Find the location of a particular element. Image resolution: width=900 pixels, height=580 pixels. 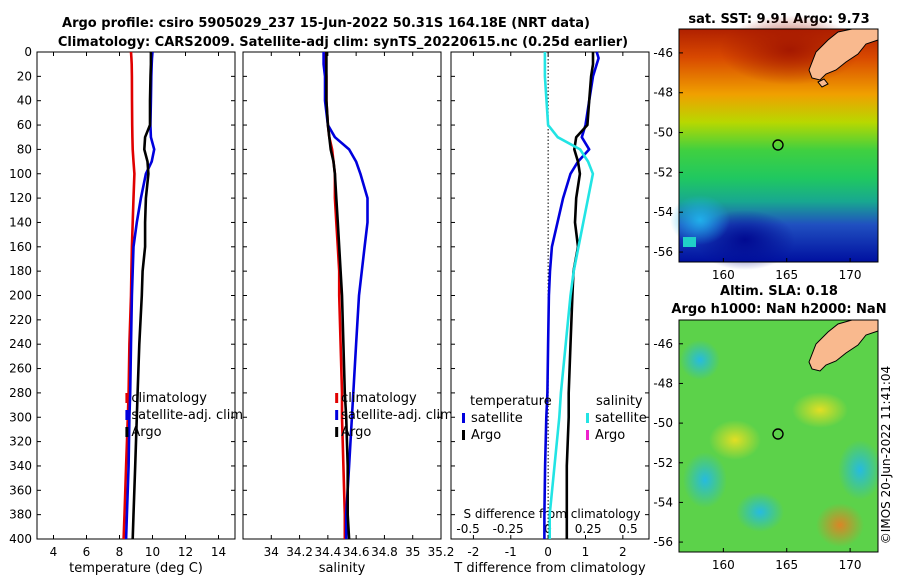

x-tick-label: 1 is located at coordinates (586, 552).